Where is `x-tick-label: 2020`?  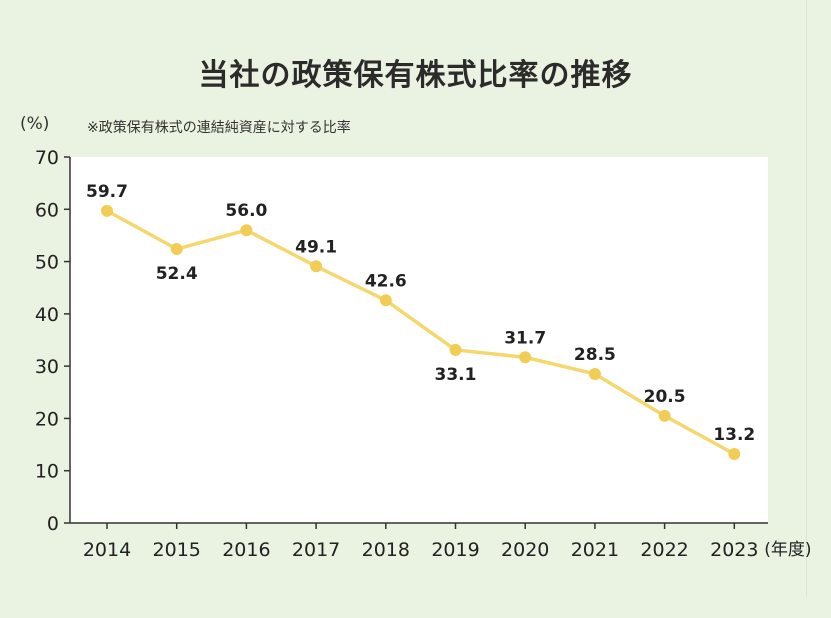
x-tick-label: 2020 is located at coordinates (525, 550).